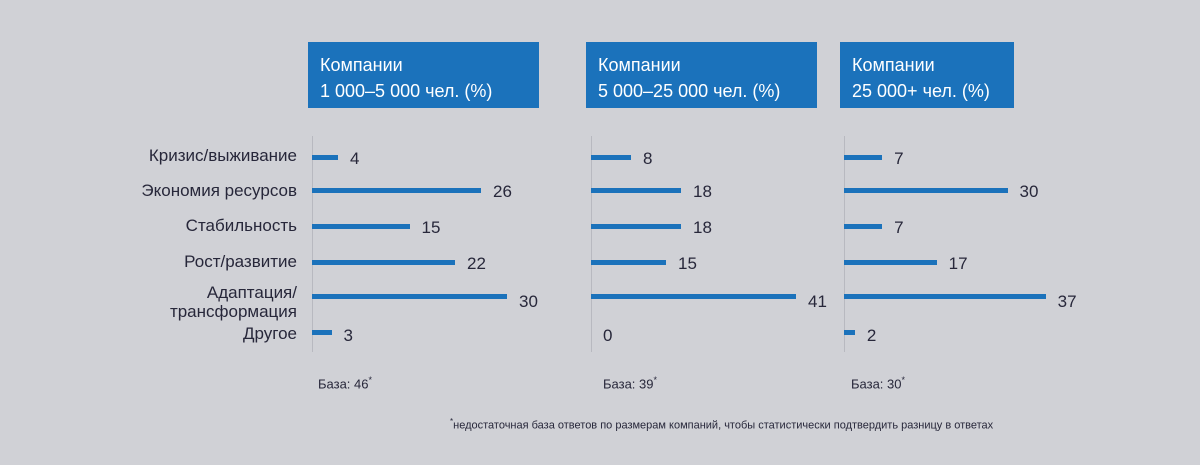 The image size is (1200, 465). I want to click on category-label-line: Другое, so click(269, 333).